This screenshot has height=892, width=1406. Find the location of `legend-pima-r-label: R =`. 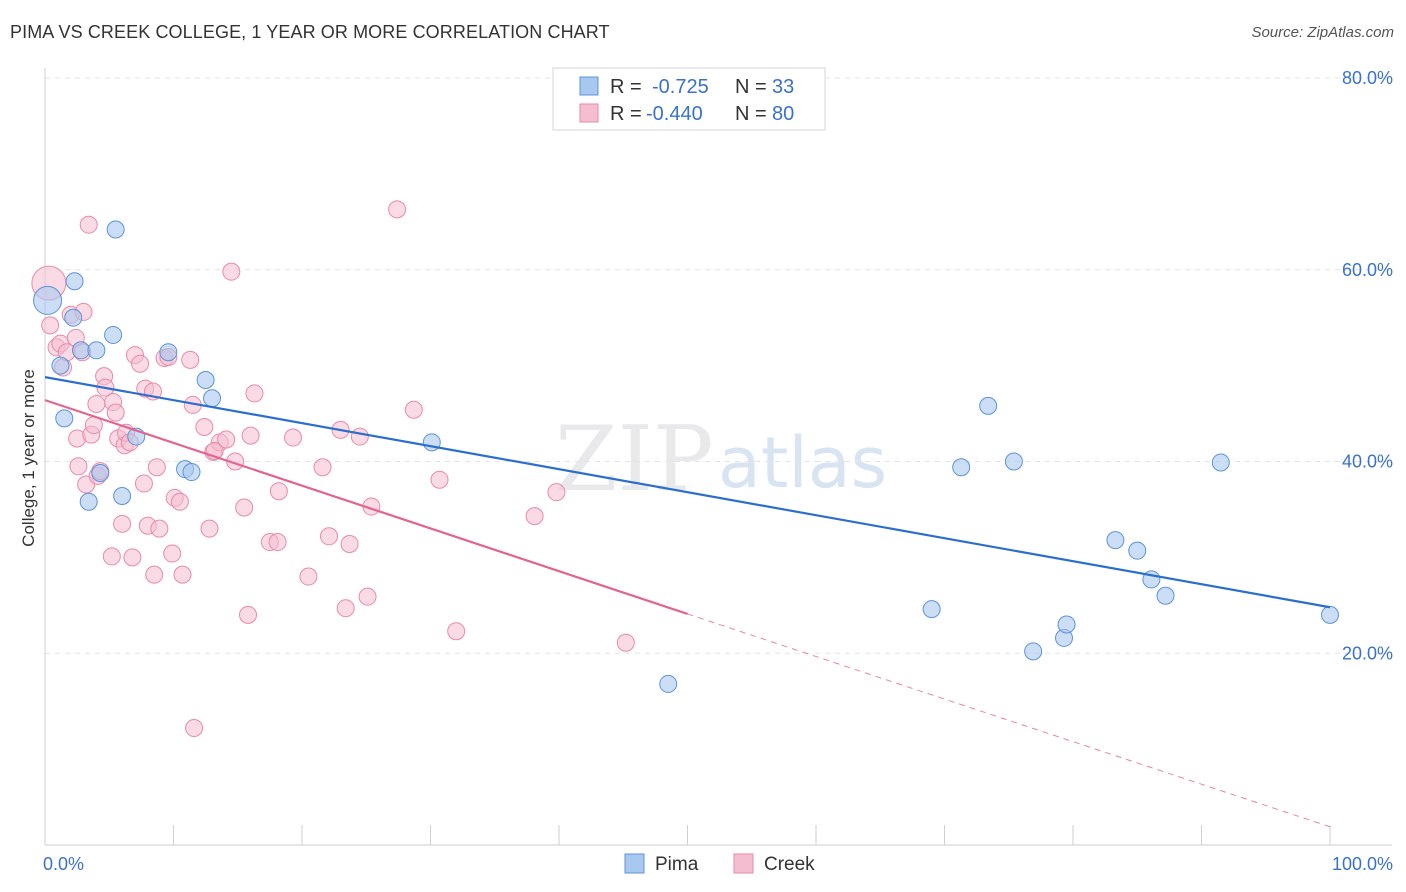

legend-pima-r-label: R = is located at coordinates (626, 87).